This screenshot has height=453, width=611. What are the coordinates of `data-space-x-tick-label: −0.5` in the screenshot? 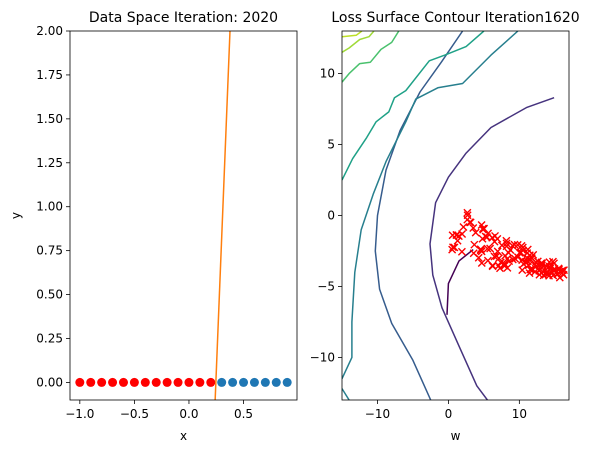 It's located at (134, 414).